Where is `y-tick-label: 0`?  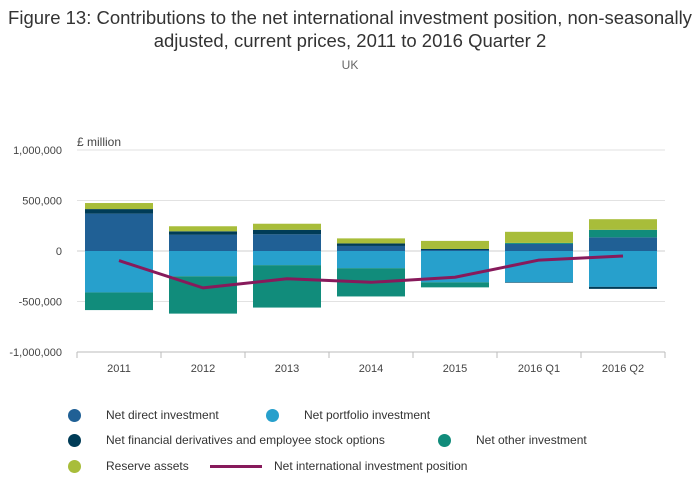 y-tick-label: 0 is located at coordinates (59, 252).